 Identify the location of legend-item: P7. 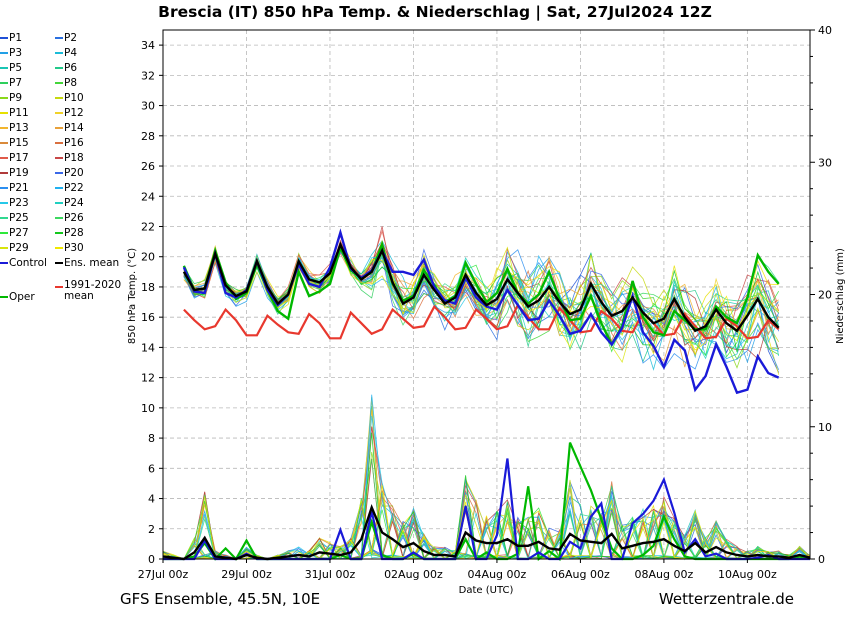
(11, 83).